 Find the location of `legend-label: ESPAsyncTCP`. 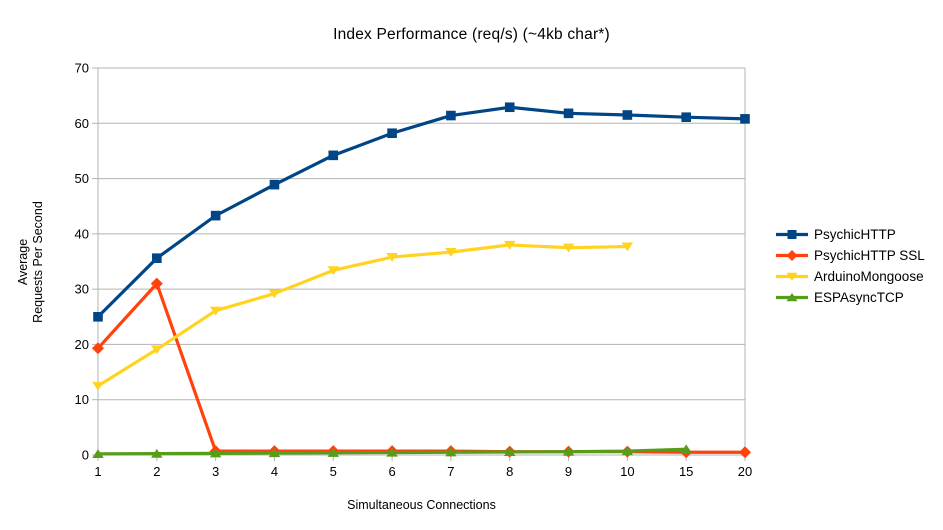

legend-label: ESPAsyncTCP is located at coordinates (859, 297).